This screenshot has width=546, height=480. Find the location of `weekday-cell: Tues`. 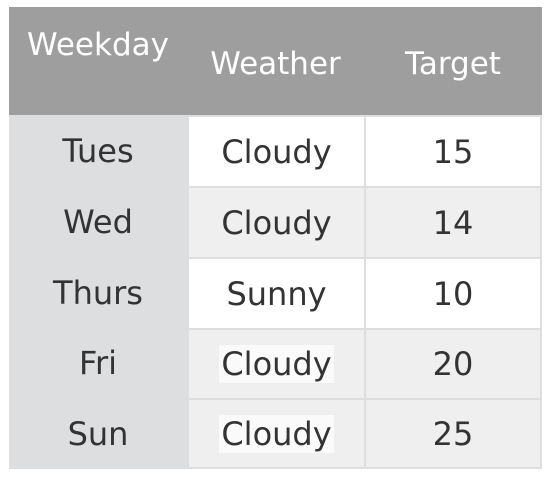

weekday-cell: Tues is located at coordinates (98, 150).